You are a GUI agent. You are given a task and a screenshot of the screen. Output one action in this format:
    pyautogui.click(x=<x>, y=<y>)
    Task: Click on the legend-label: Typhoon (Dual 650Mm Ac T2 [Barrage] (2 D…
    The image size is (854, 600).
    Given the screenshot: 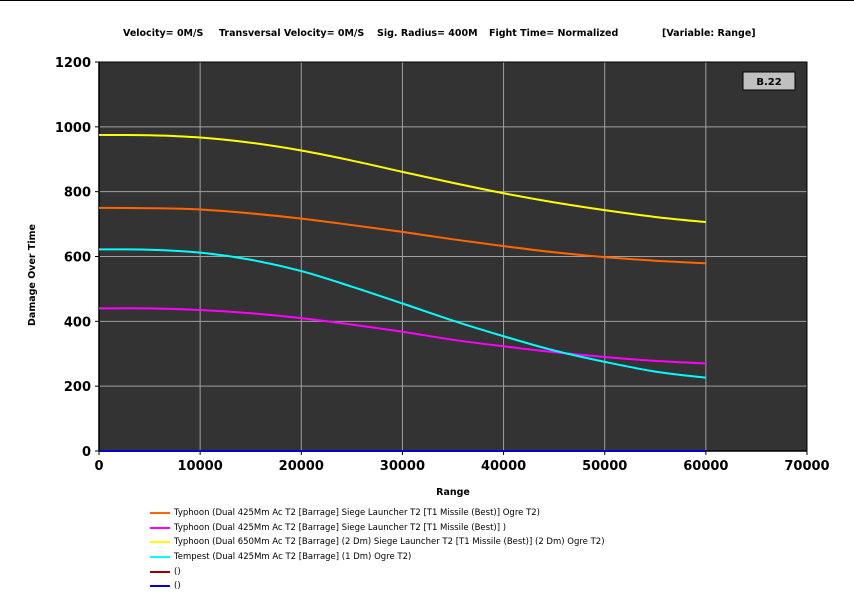 What is the action you would take?
    pyautogui.click(x=389, y=542)
    